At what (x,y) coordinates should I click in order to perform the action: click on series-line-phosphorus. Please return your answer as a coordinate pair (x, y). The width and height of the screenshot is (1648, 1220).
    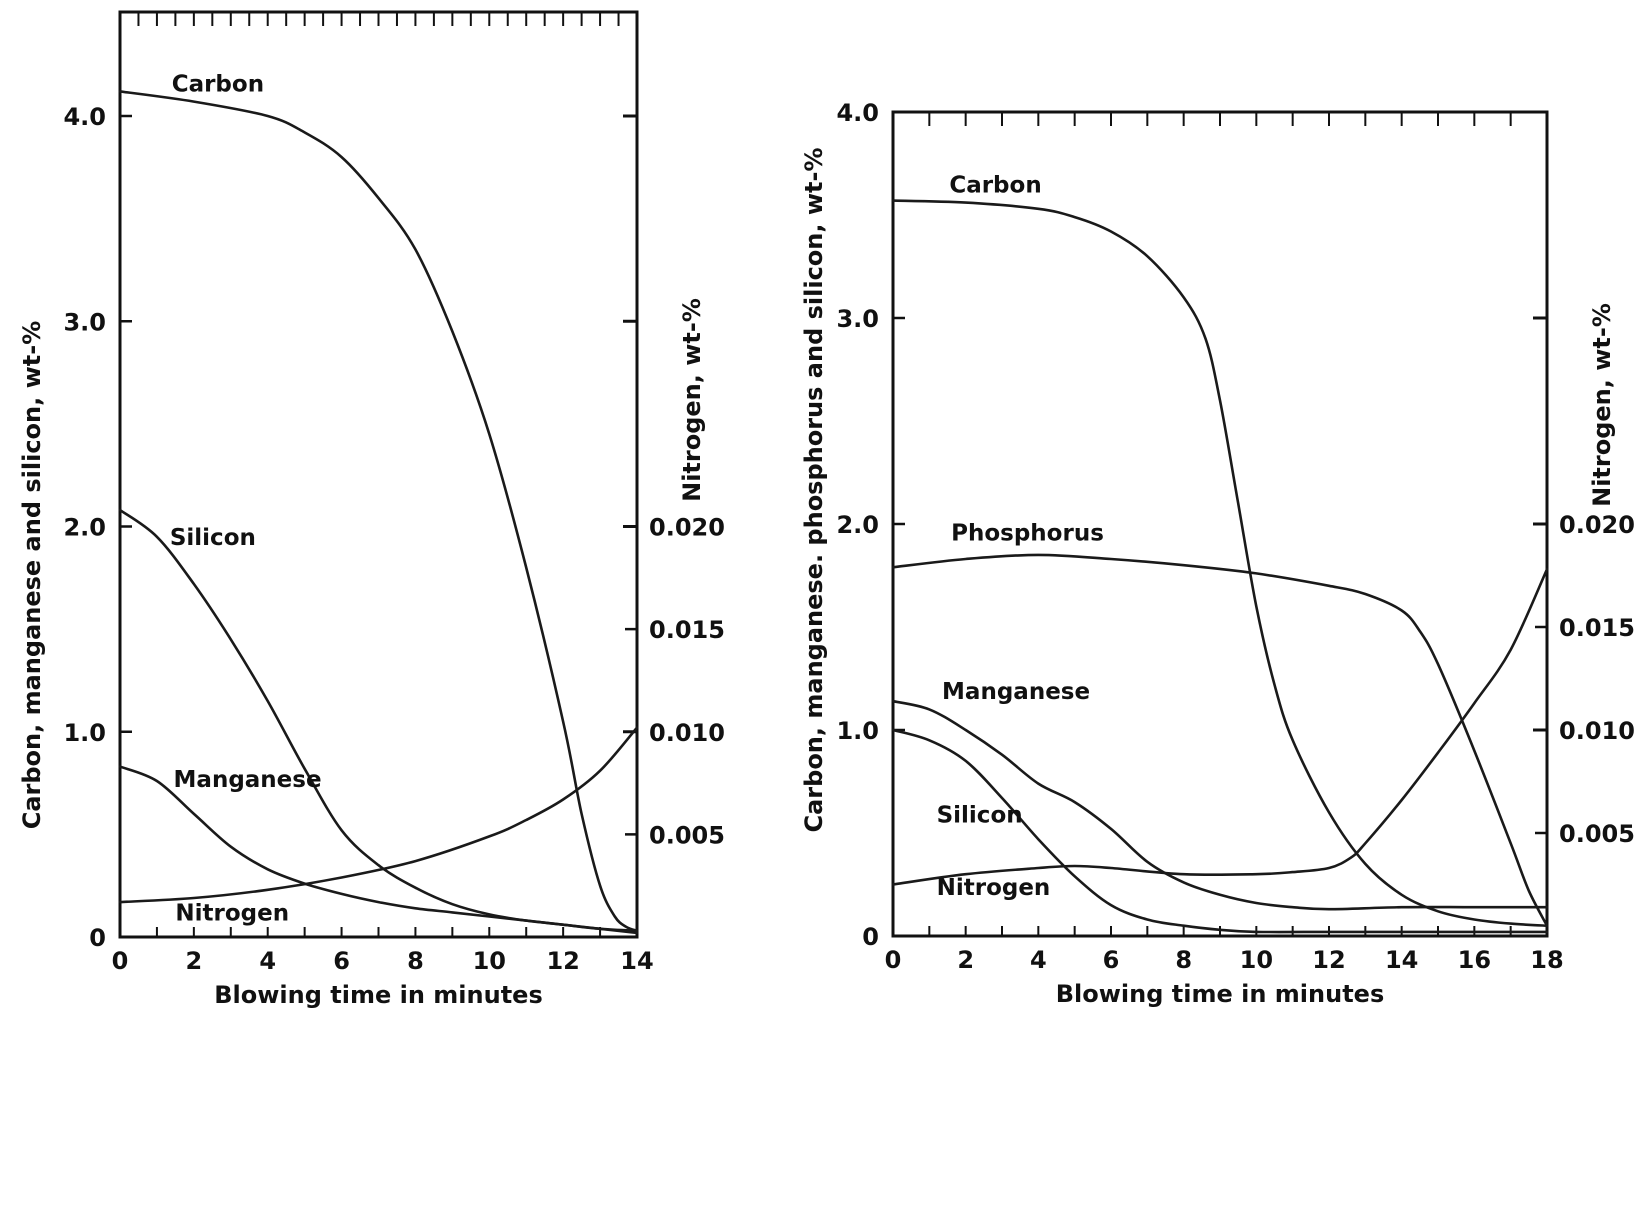
    Looking at the image, I should click on (1220, 740).